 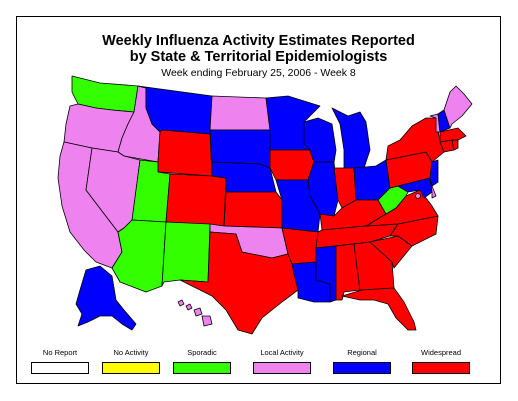 What do you see at coordinates (195, 313) in the screenshot?
I see `state-HI` at bounding box center [195, 313].